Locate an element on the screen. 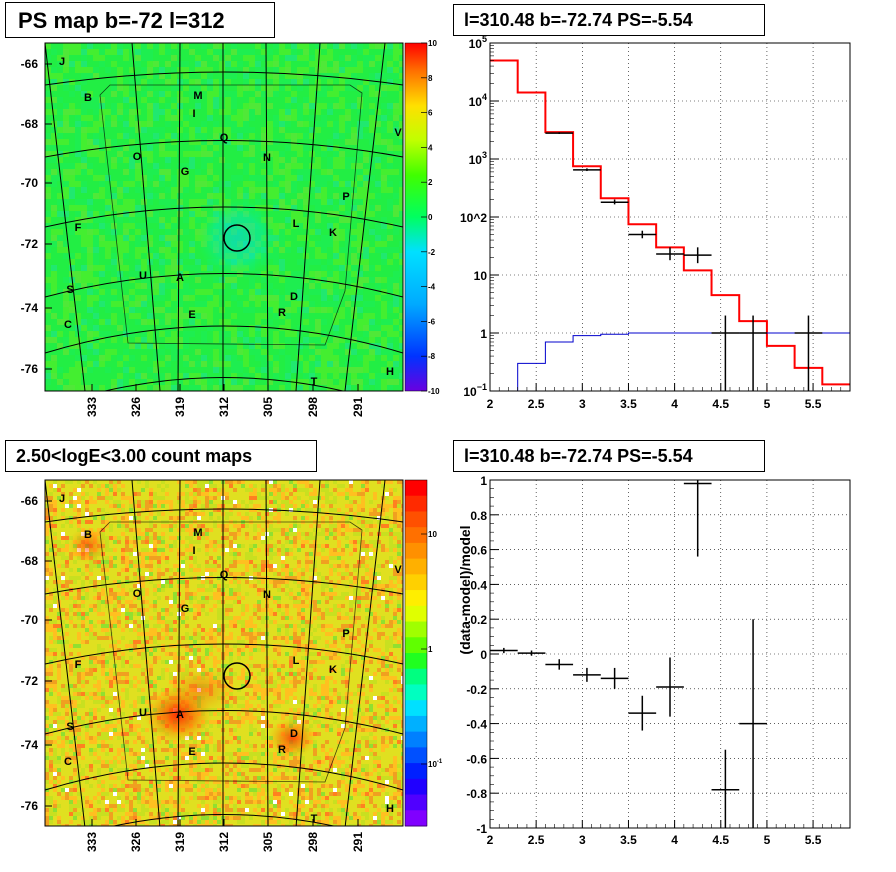  ps-map-colorbar-tick-label: 4 is located at coordinates (430, 147).